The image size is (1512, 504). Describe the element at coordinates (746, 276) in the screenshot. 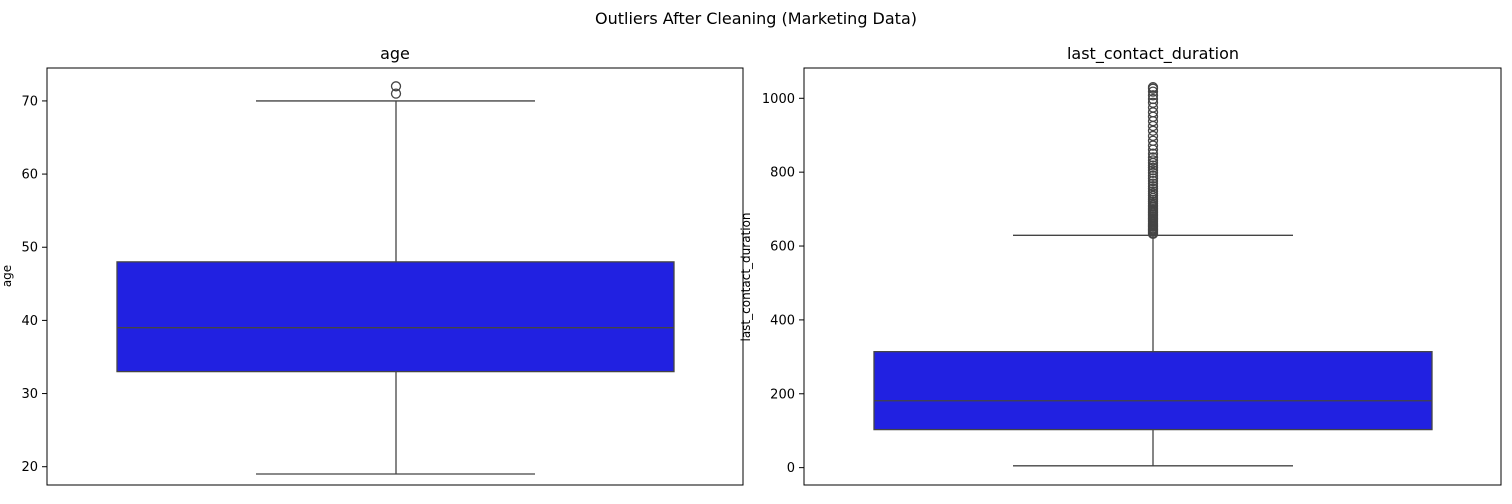

I see `y-axis-label: last_contact_duration` at that location.